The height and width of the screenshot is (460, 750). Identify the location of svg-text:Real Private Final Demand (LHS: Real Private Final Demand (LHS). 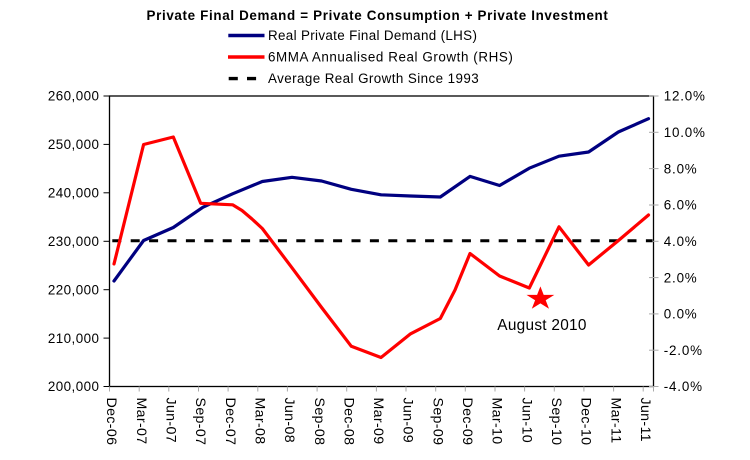
(372, 35).